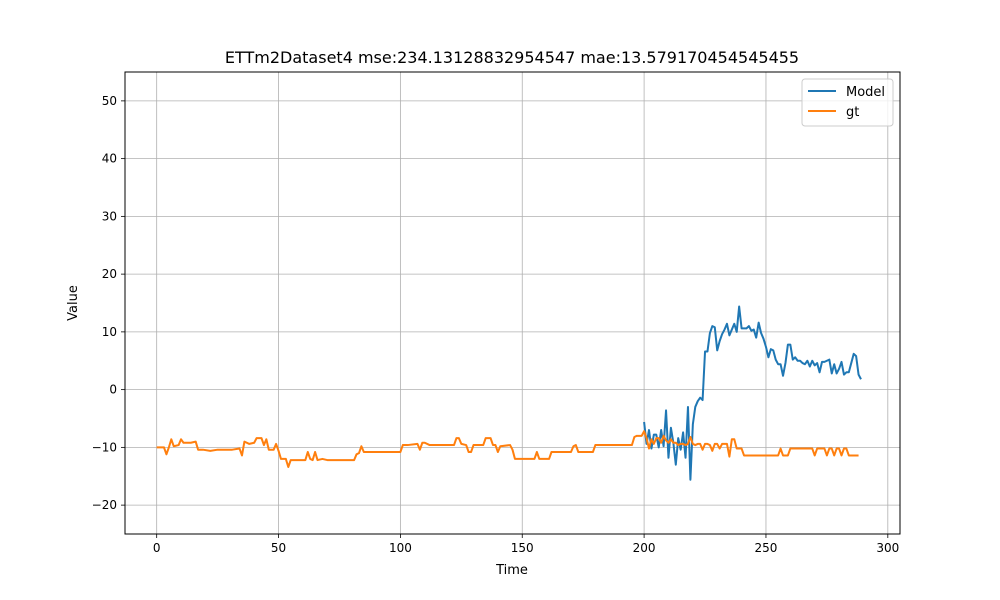 This screenshot has width=1000, height=600. Describe the element at coordinates (109, 101) in the screenshot. I see `y-tick-label: 50` at that location.